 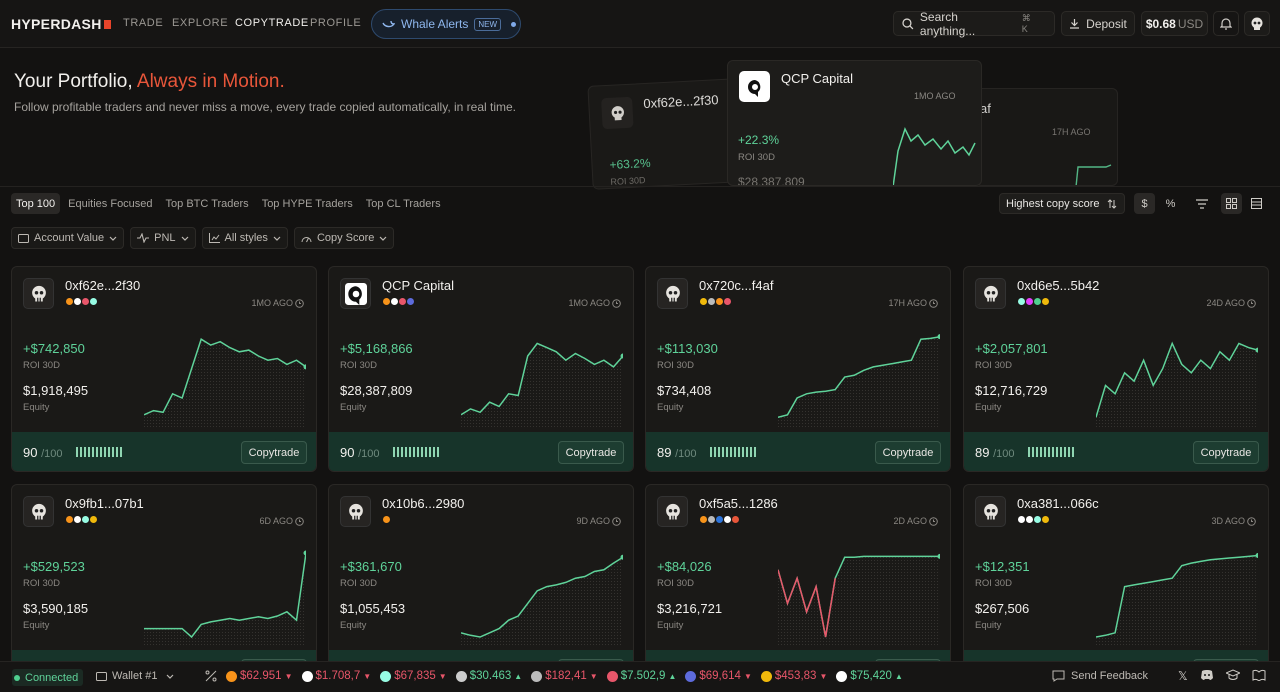 I want to click on ticker-item: $453,83 ▼, so click(x=794, y=676).